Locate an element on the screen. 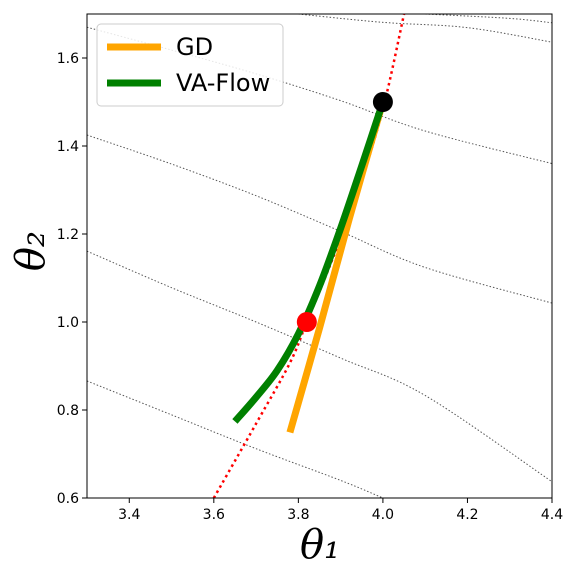 This screenshot has width=576, height=576. x-tick-label: 3.4 is located at coordinates (129, 515).